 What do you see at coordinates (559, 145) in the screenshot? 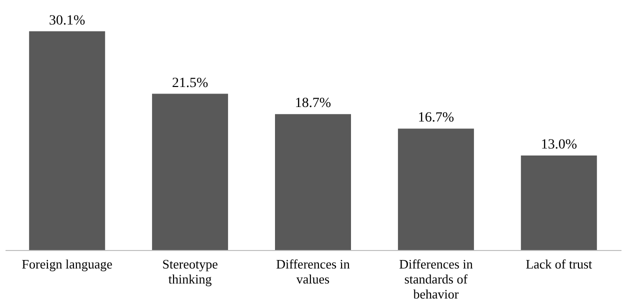
I see `data-label: 13.0%` at bounding box center [559, 145].